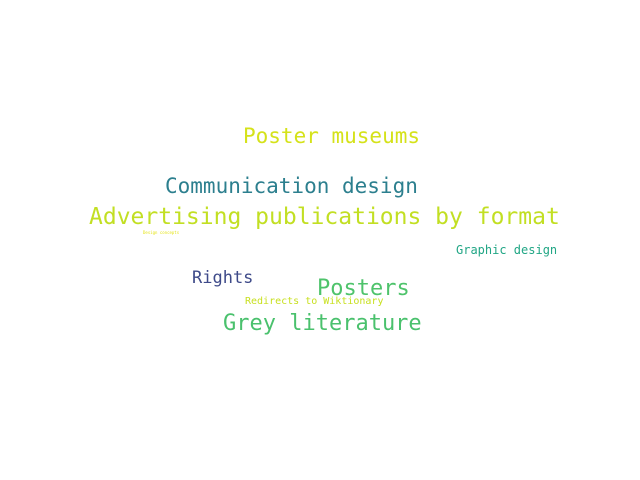  I want to click on word-rights: Rights, so click(223, 278).